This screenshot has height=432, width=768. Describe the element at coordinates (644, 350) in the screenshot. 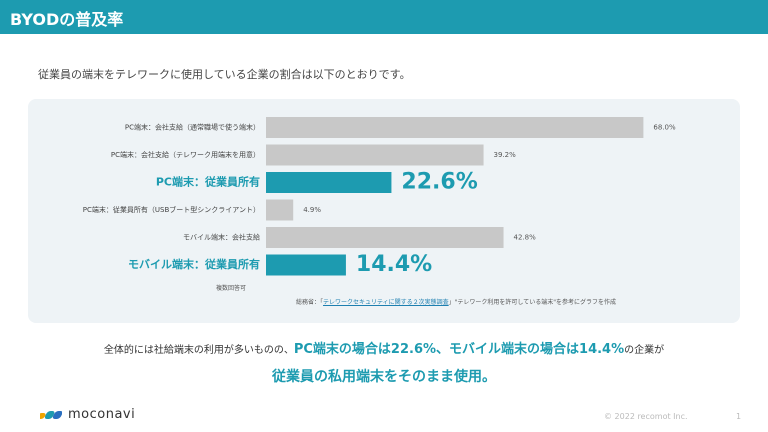

I see `summary-part2: の企業が` at that location.